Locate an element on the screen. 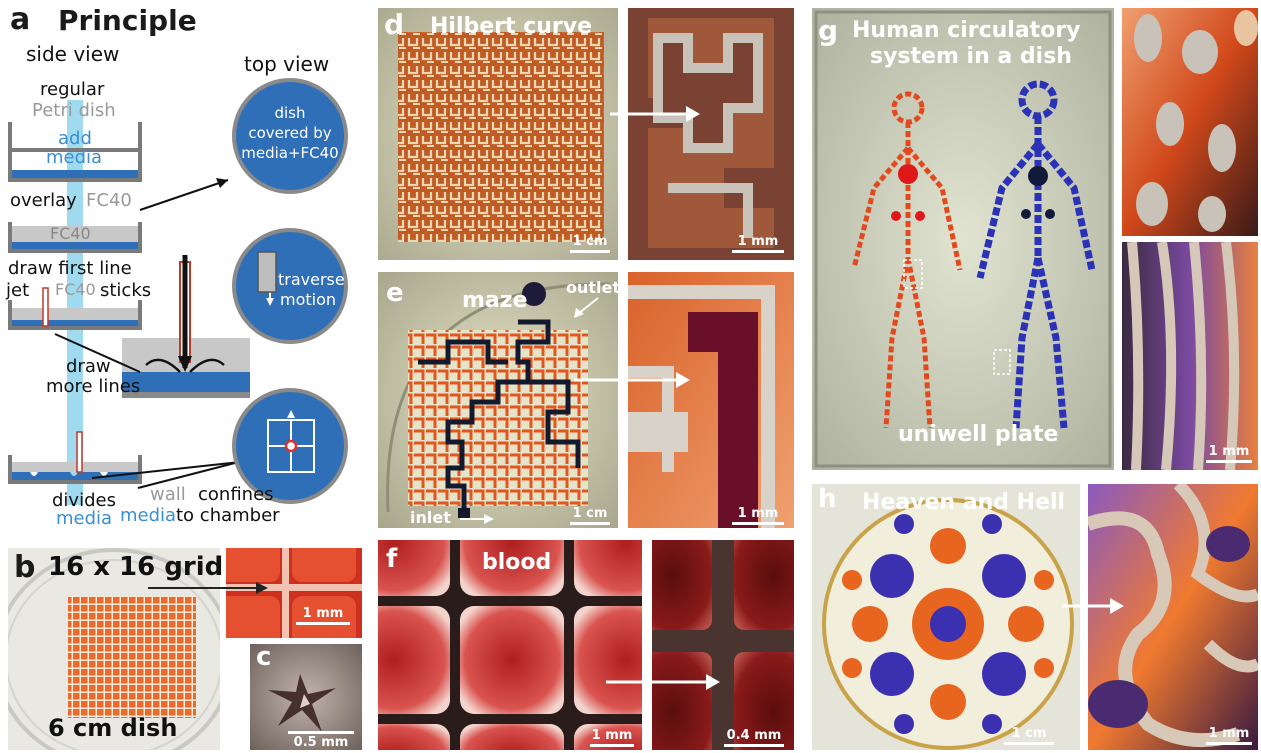 The width and height of the screenshot is (1261, 753). media-label: media is located at coordinates (74, 157).